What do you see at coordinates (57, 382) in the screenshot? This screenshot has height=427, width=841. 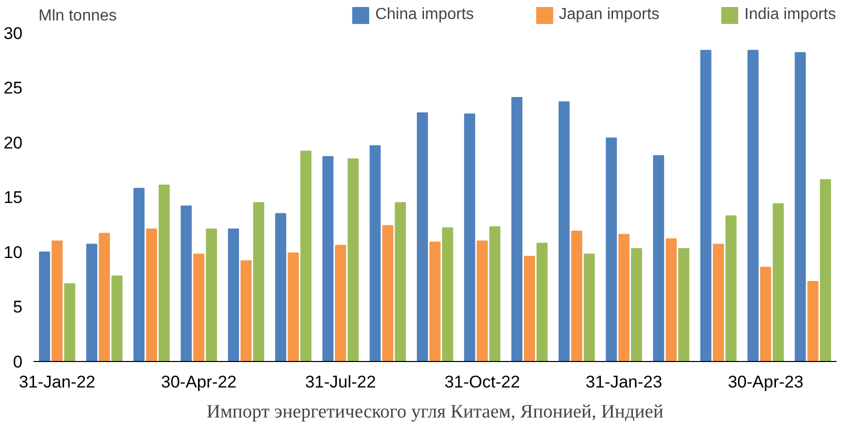 I see `x-tick-label: 31-Jan-22` at bounding box center [57, 382].